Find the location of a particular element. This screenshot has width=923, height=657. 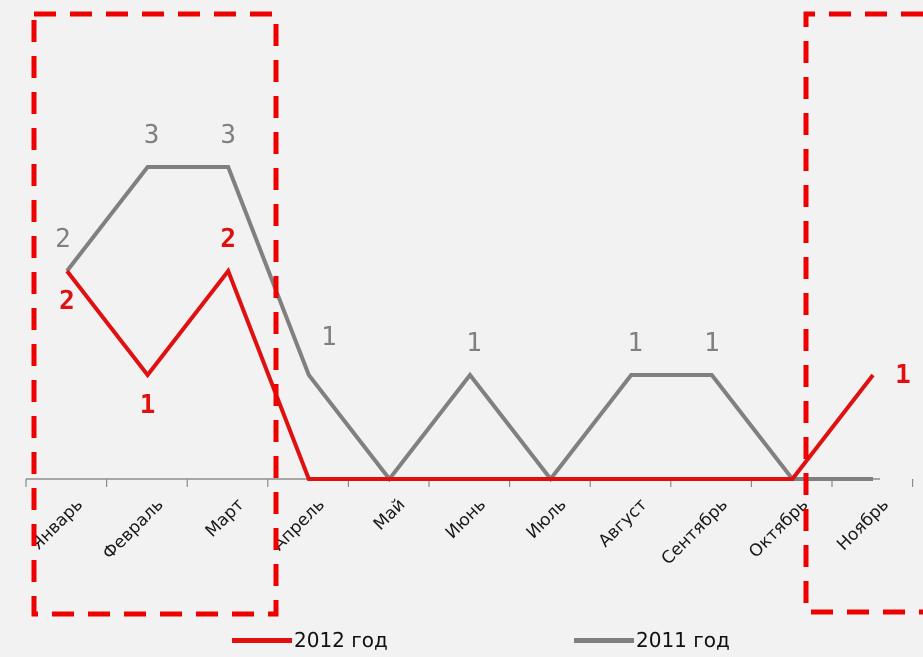

x-tick-label: Октябрь is located at coordinates (778, 528).